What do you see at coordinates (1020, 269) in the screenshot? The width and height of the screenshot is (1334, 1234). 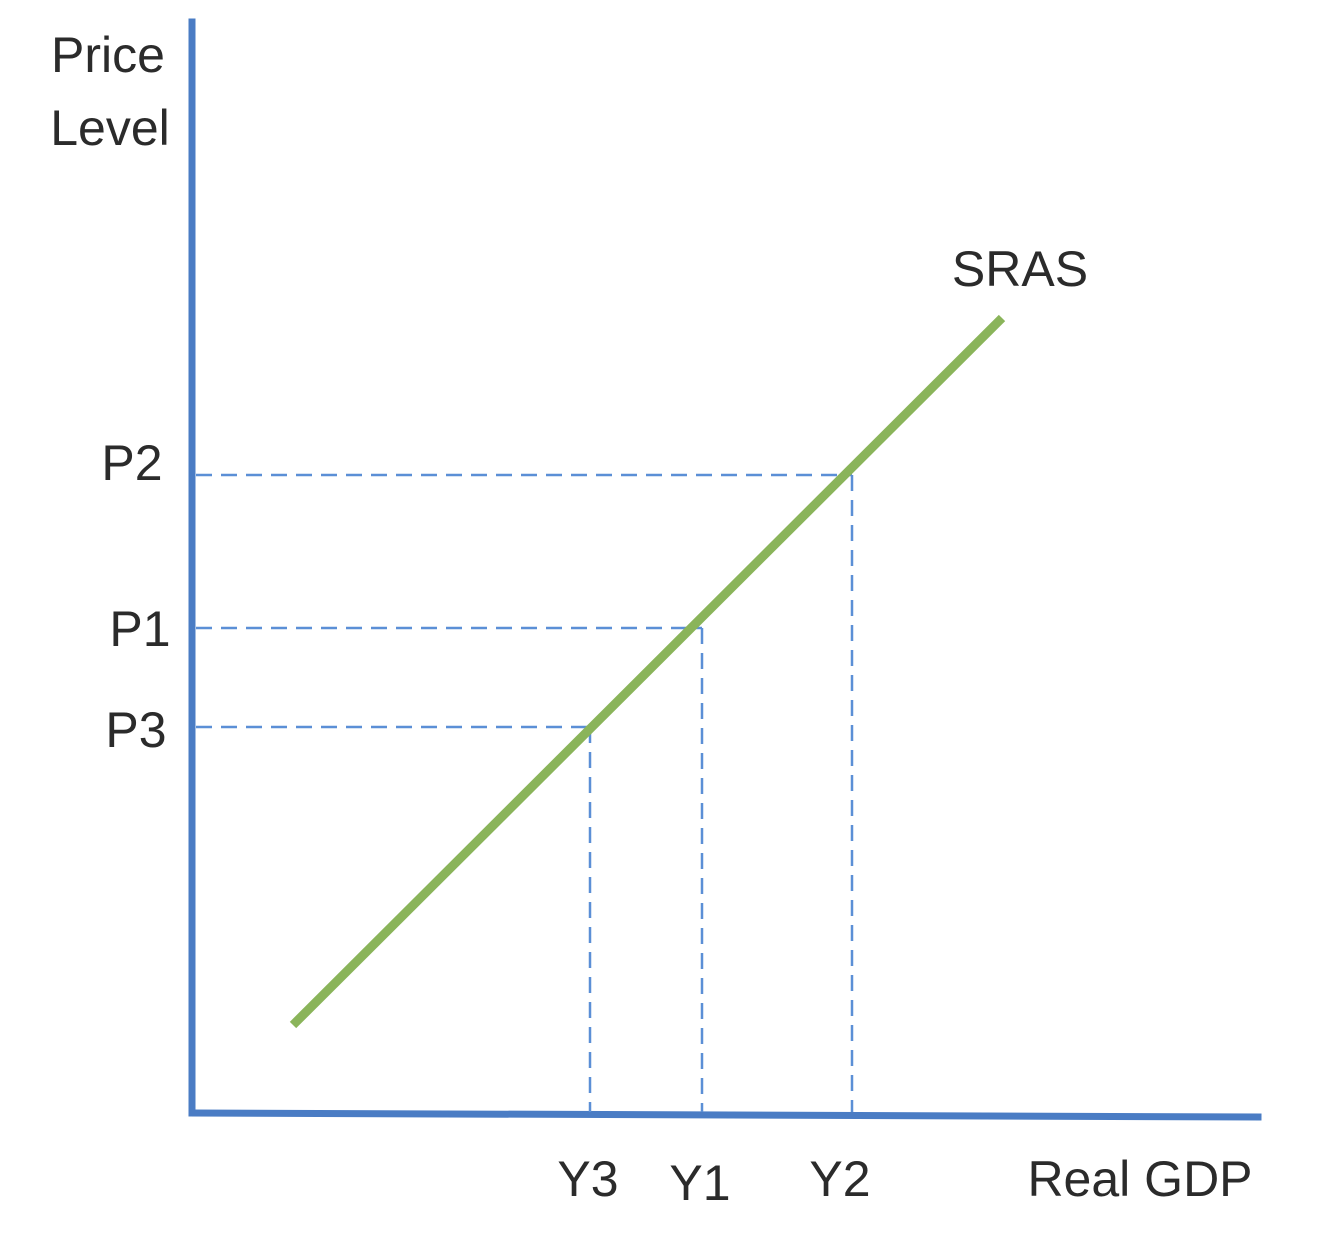 I see `sras-label: SRAS` at bounding box center [1020, 269].